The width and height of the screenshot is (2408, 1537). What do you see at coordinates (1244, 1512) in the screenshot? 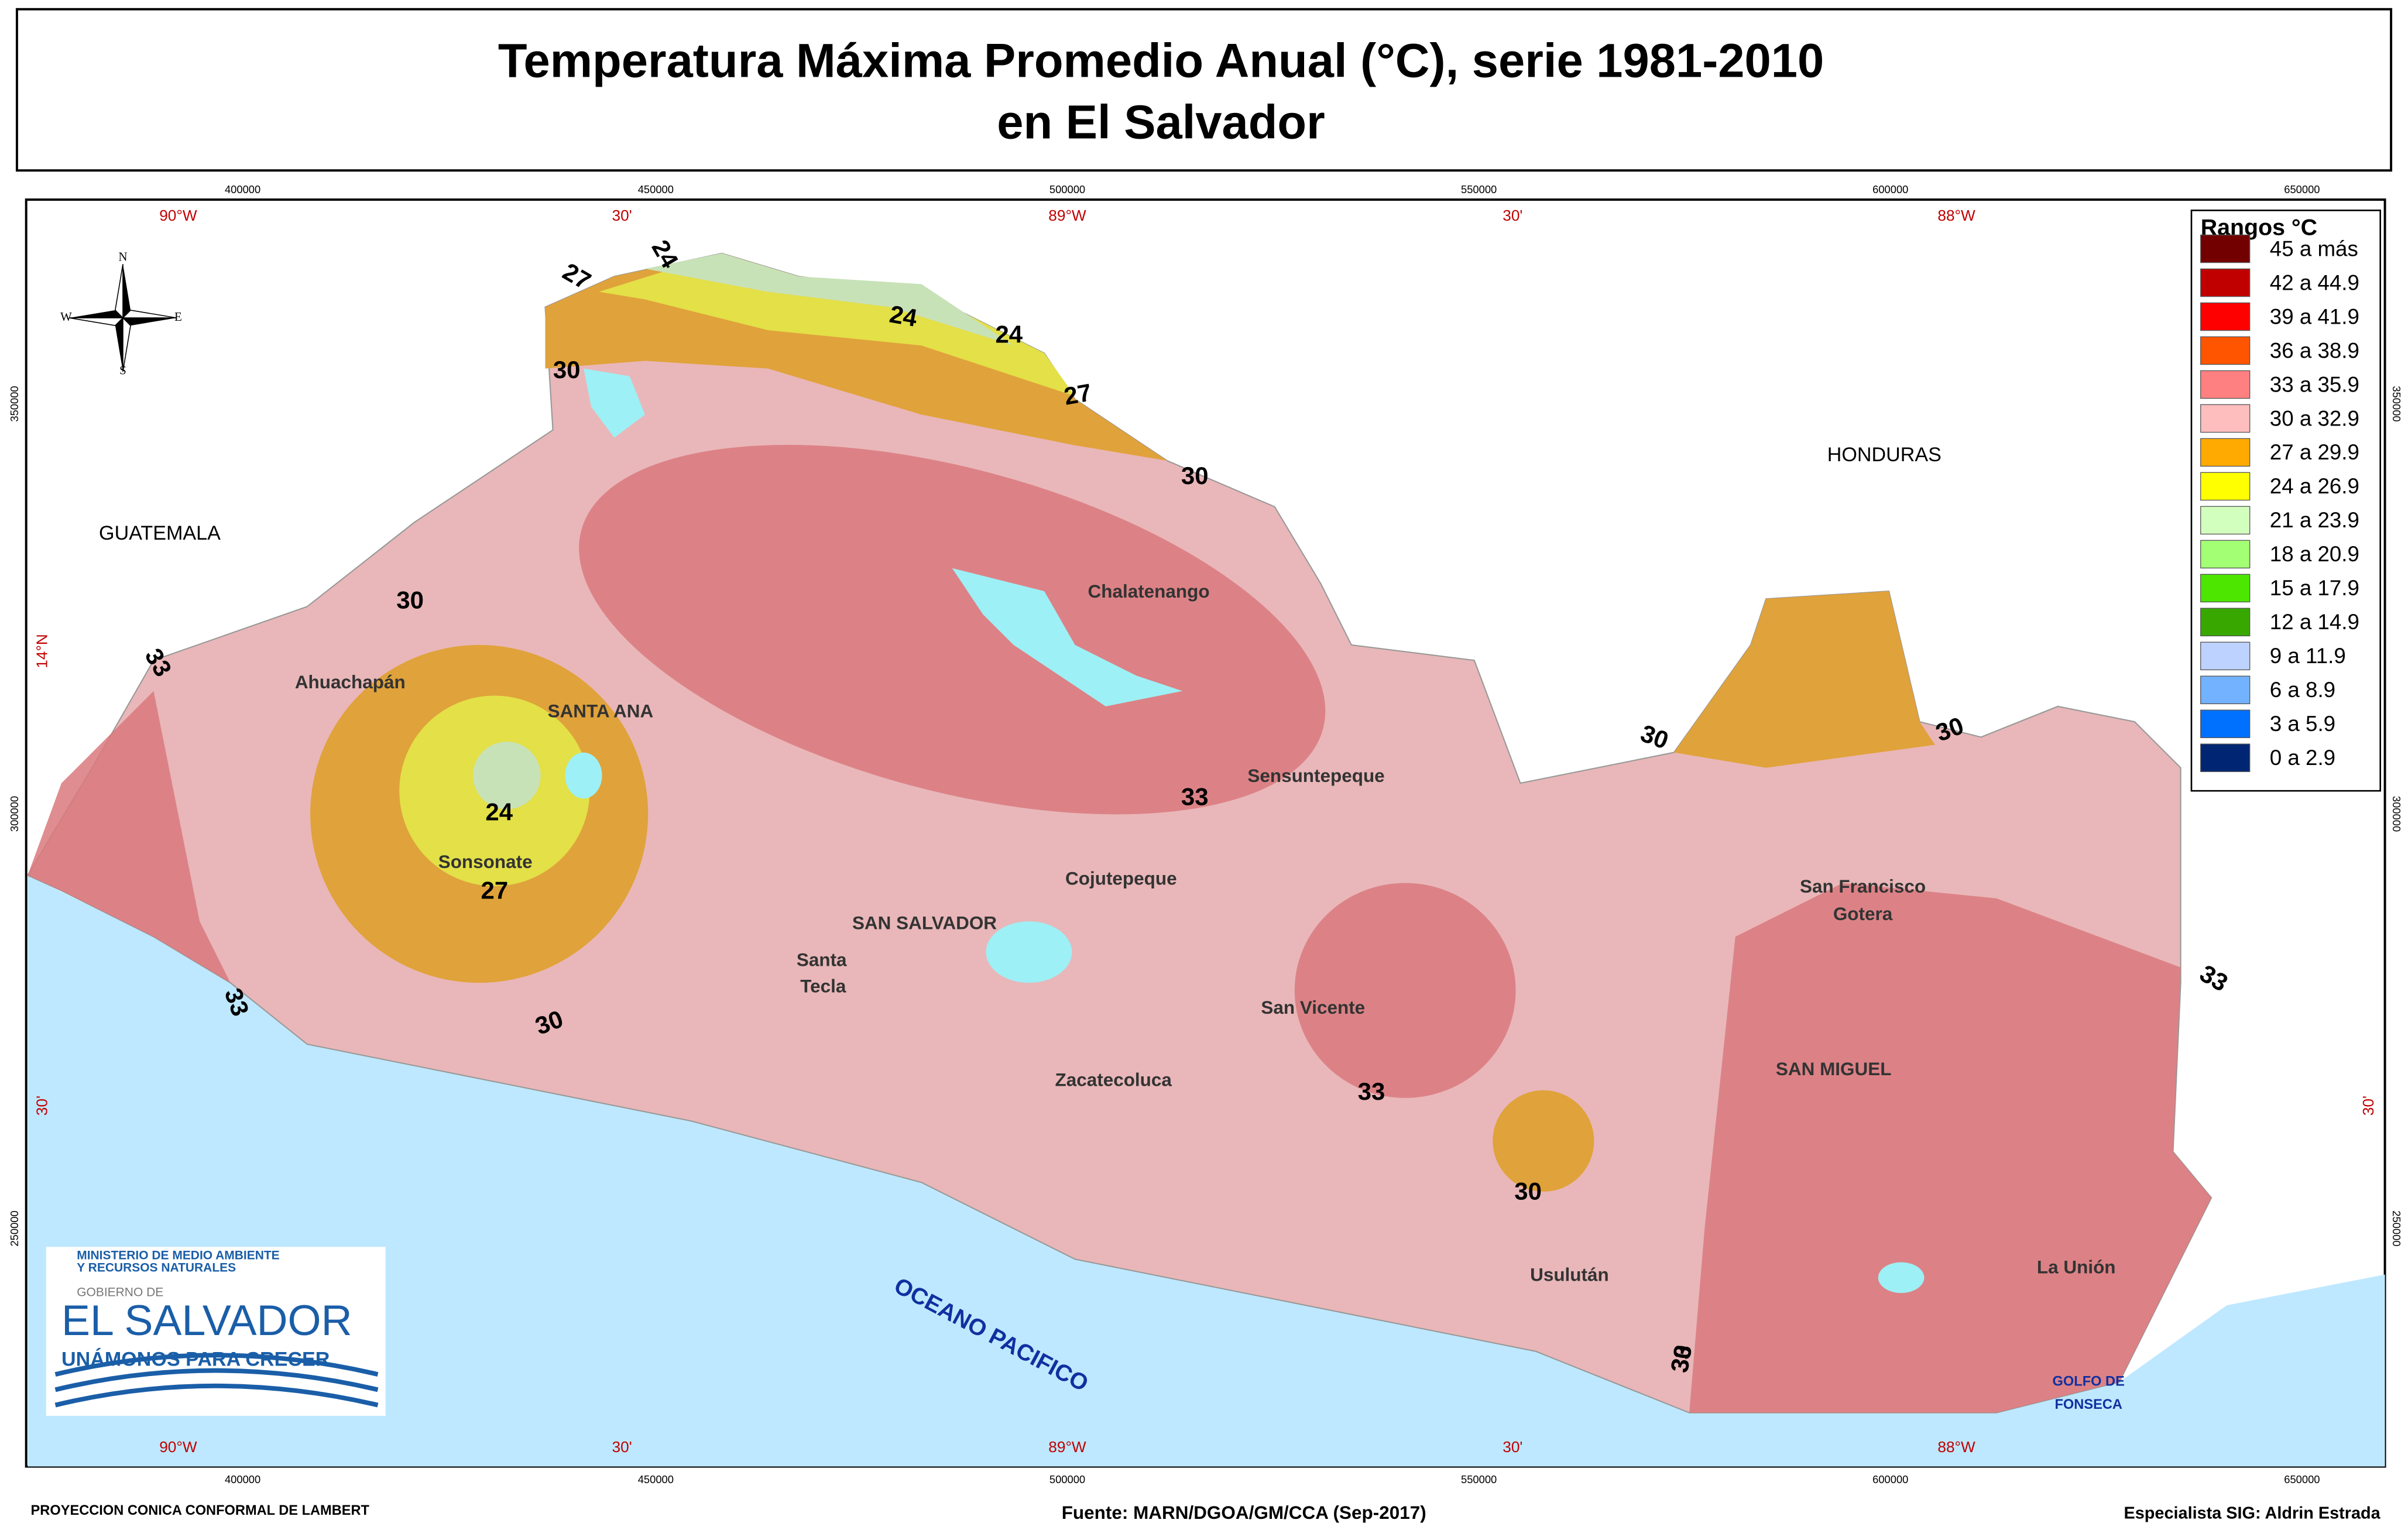
I see `footer-center: Fuente: MARN/DGOA/GM/CCA (Sep-2017)` at bounding box center [1244, 1512].